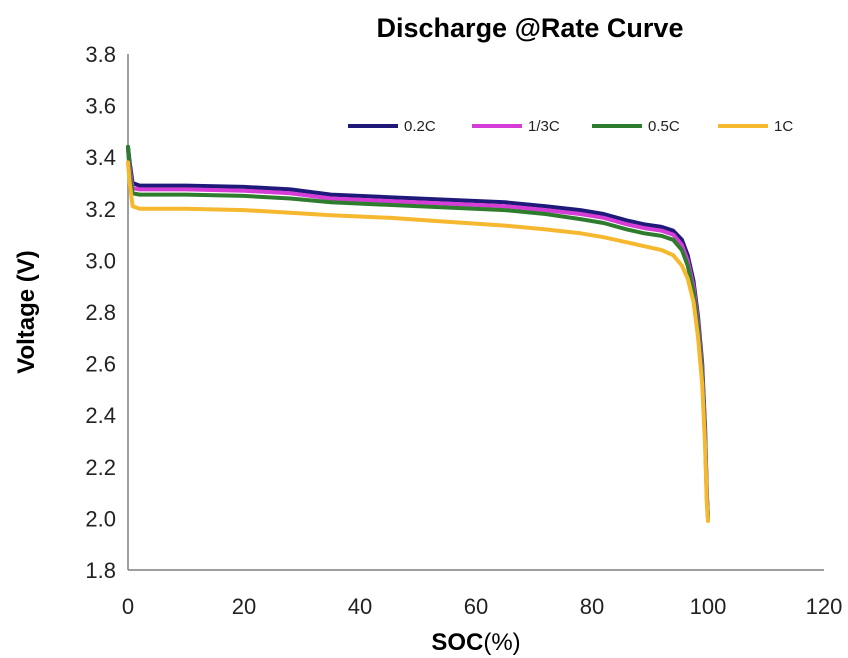  I want to click on y-axis-label: Voltage (V), so click(26, 312).